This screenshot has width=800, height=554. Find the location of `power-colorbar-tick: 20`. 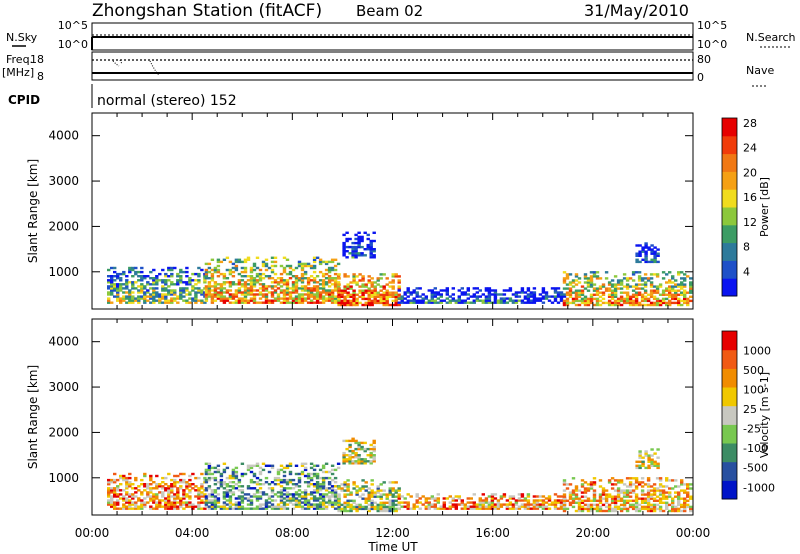

power-colorbar-tick: 20 is located at coordinates (750, 172).